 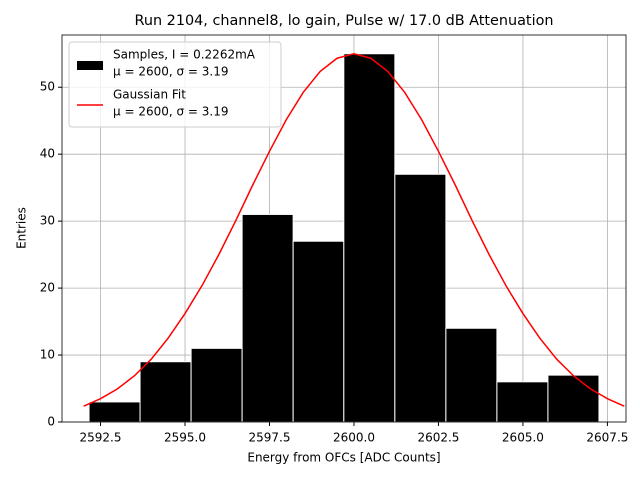 I want to click on x-tick-label: 2595.0, so click(x=185, y=438).